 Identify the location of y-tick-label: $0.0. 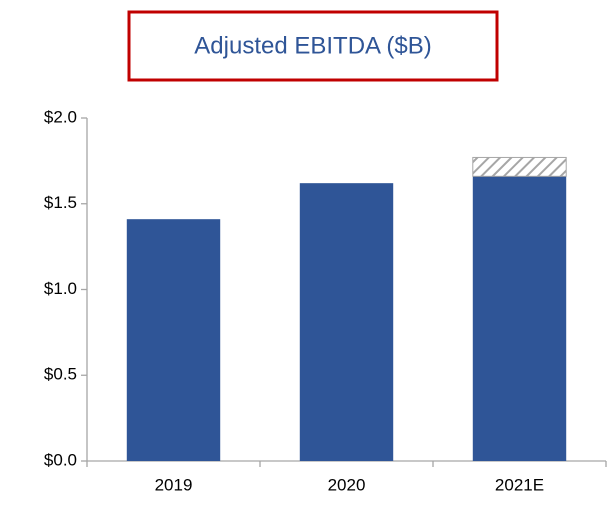
(60, 459).